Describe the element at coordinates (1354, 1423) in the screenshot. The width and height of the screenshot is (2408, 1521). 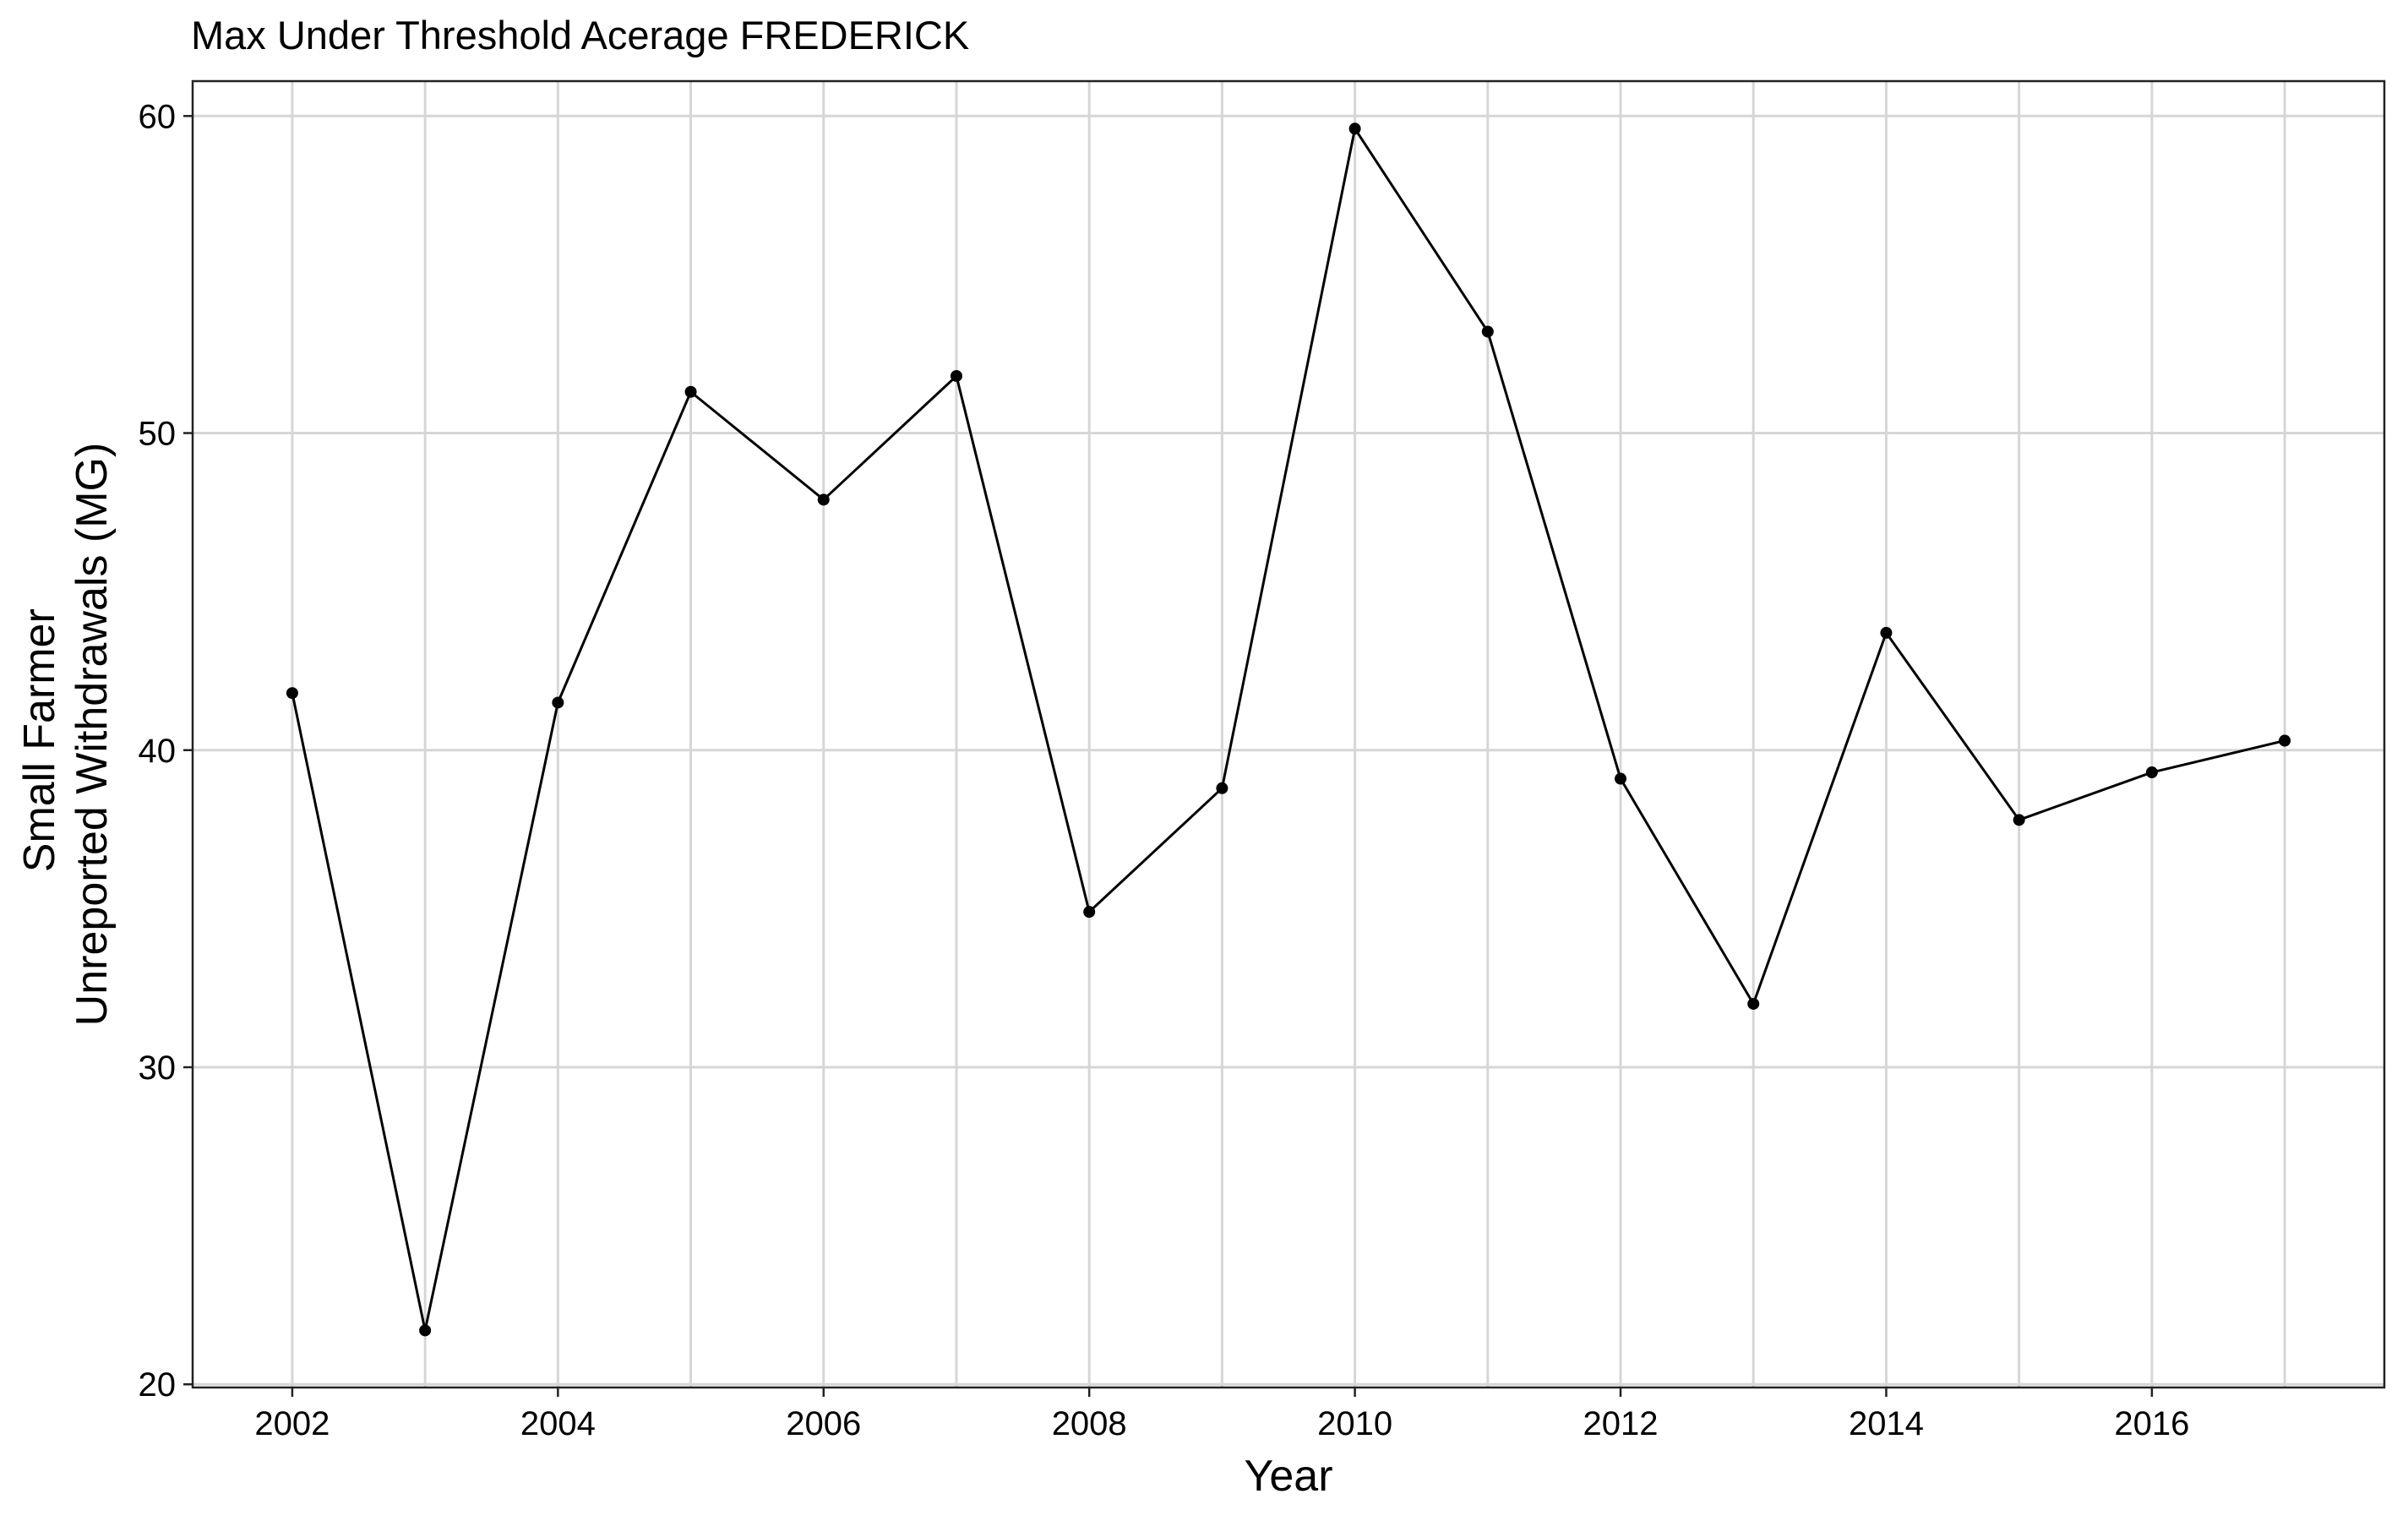
I see `x-tick-label: 2010` at that location.